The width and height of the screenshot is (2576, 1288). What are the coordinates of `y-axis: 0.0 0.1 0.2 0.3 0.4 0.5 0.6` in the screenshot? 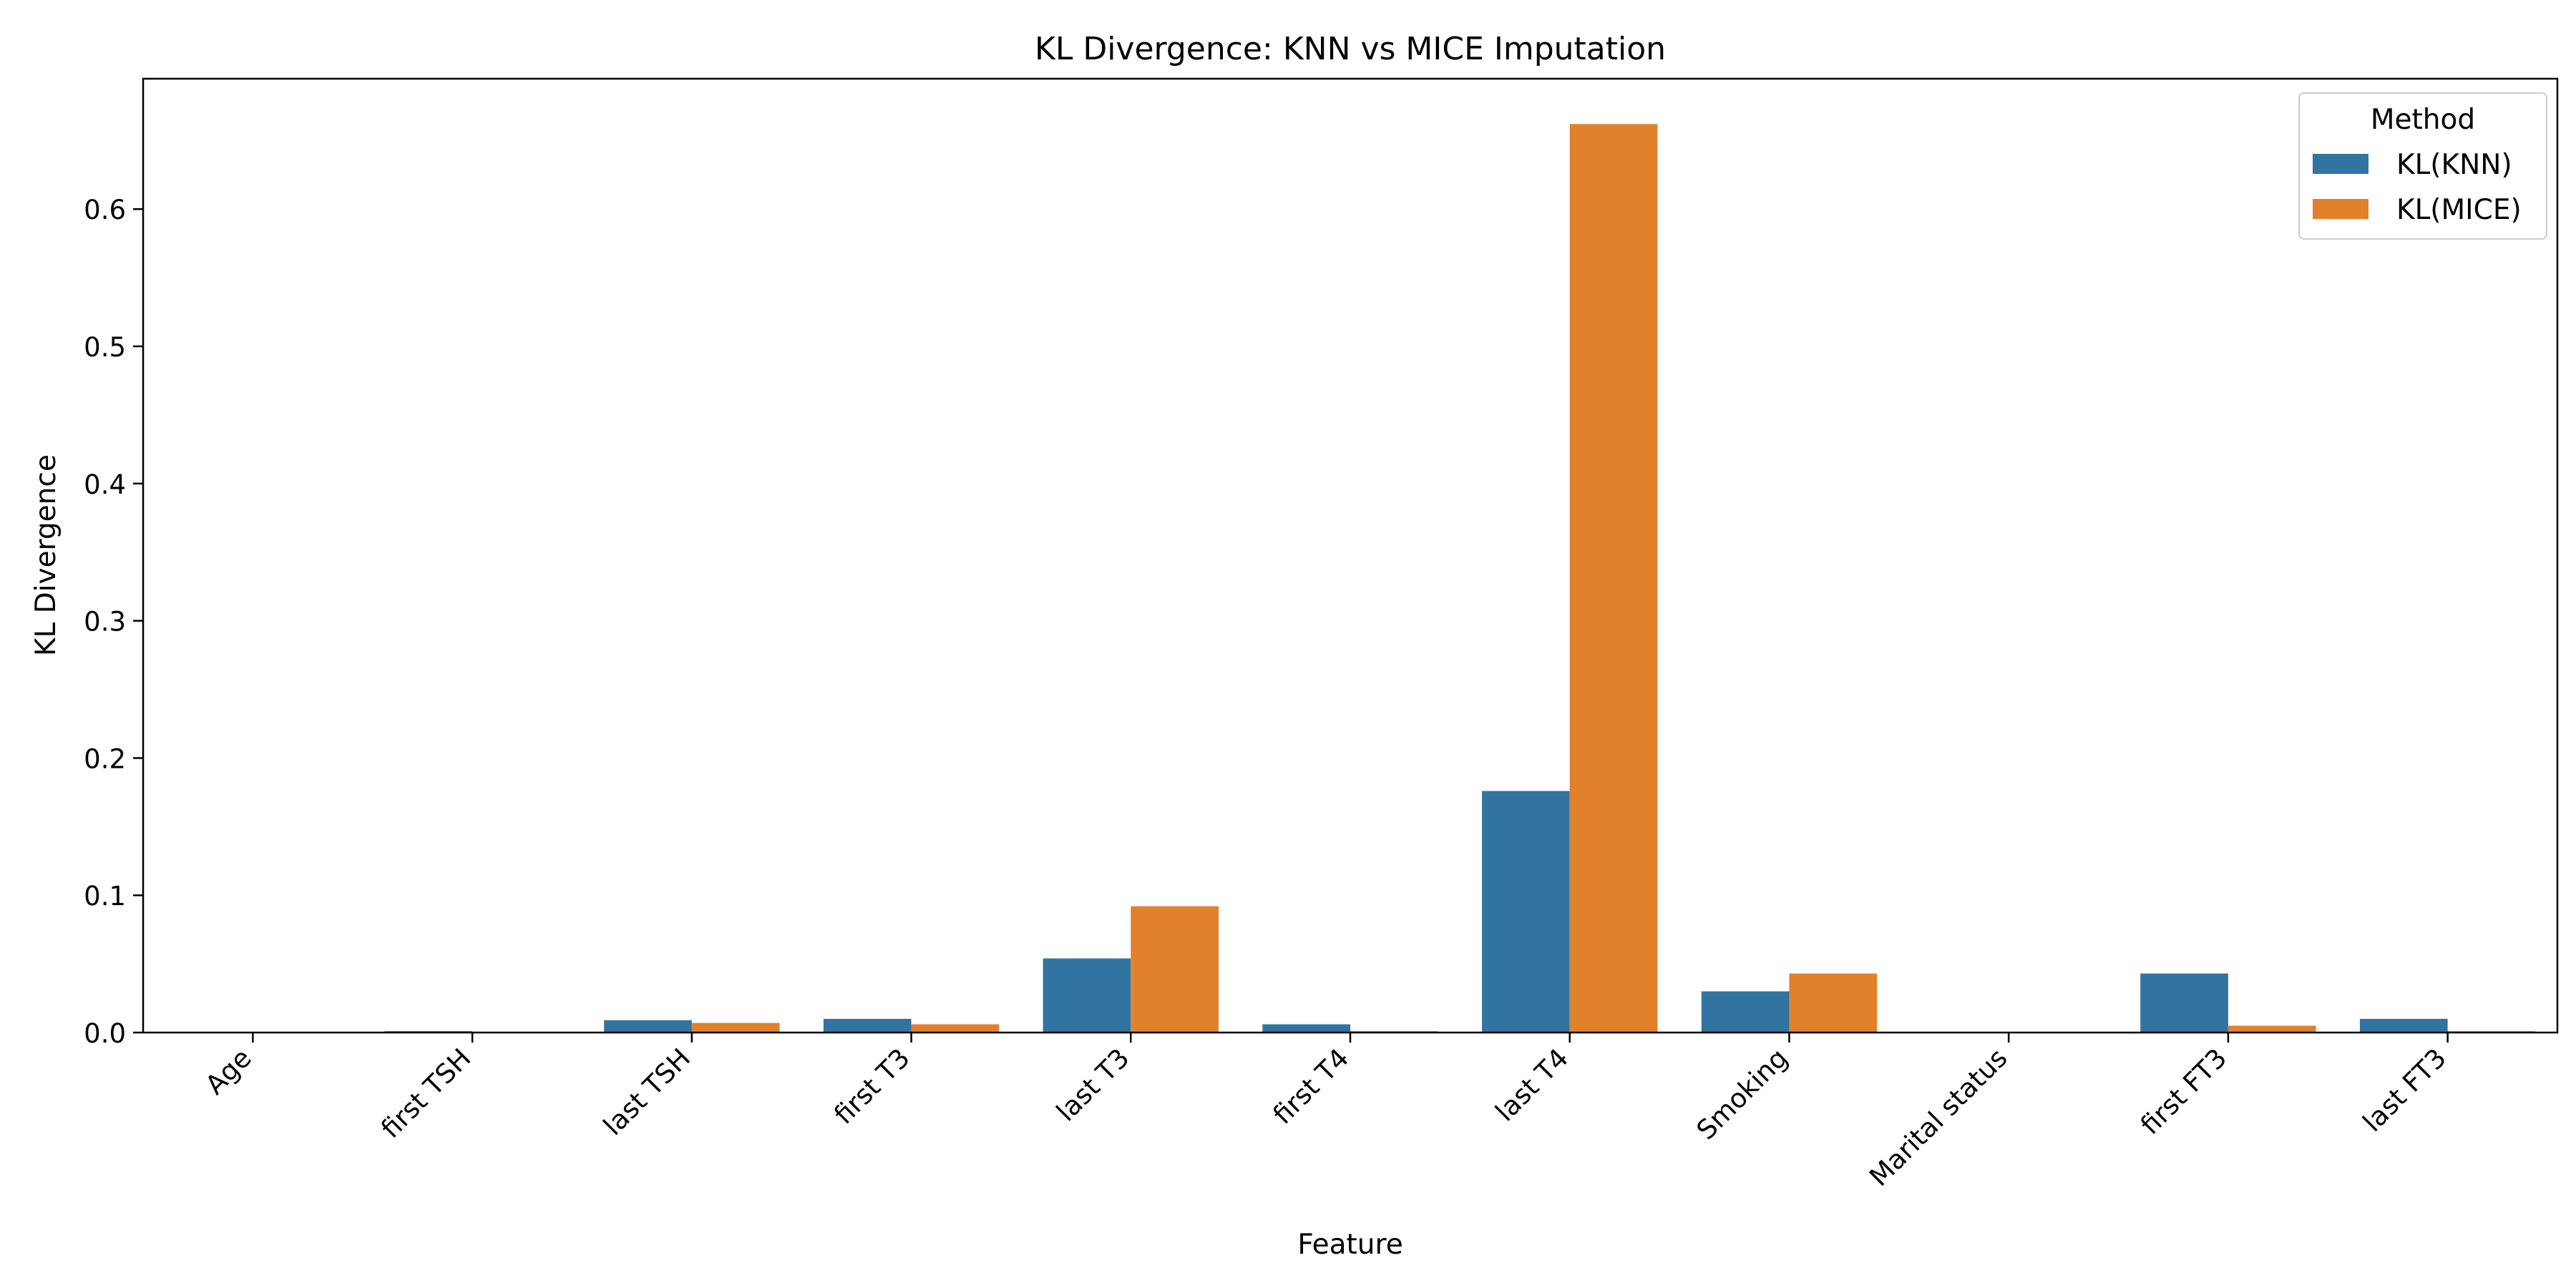 It's located at (113, 622).